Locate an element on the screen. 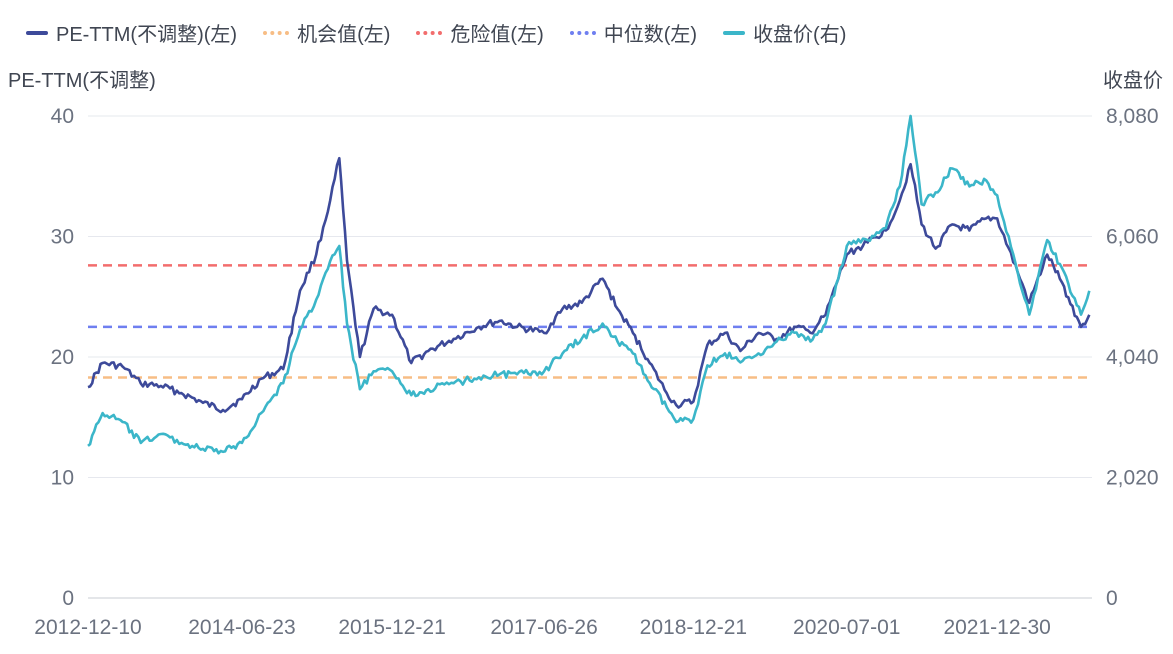 Image resolution: width=1173 pixels, height=654 pixels. legend-label-opportunity: 机会值(左) is located at coordinates (344, 35).